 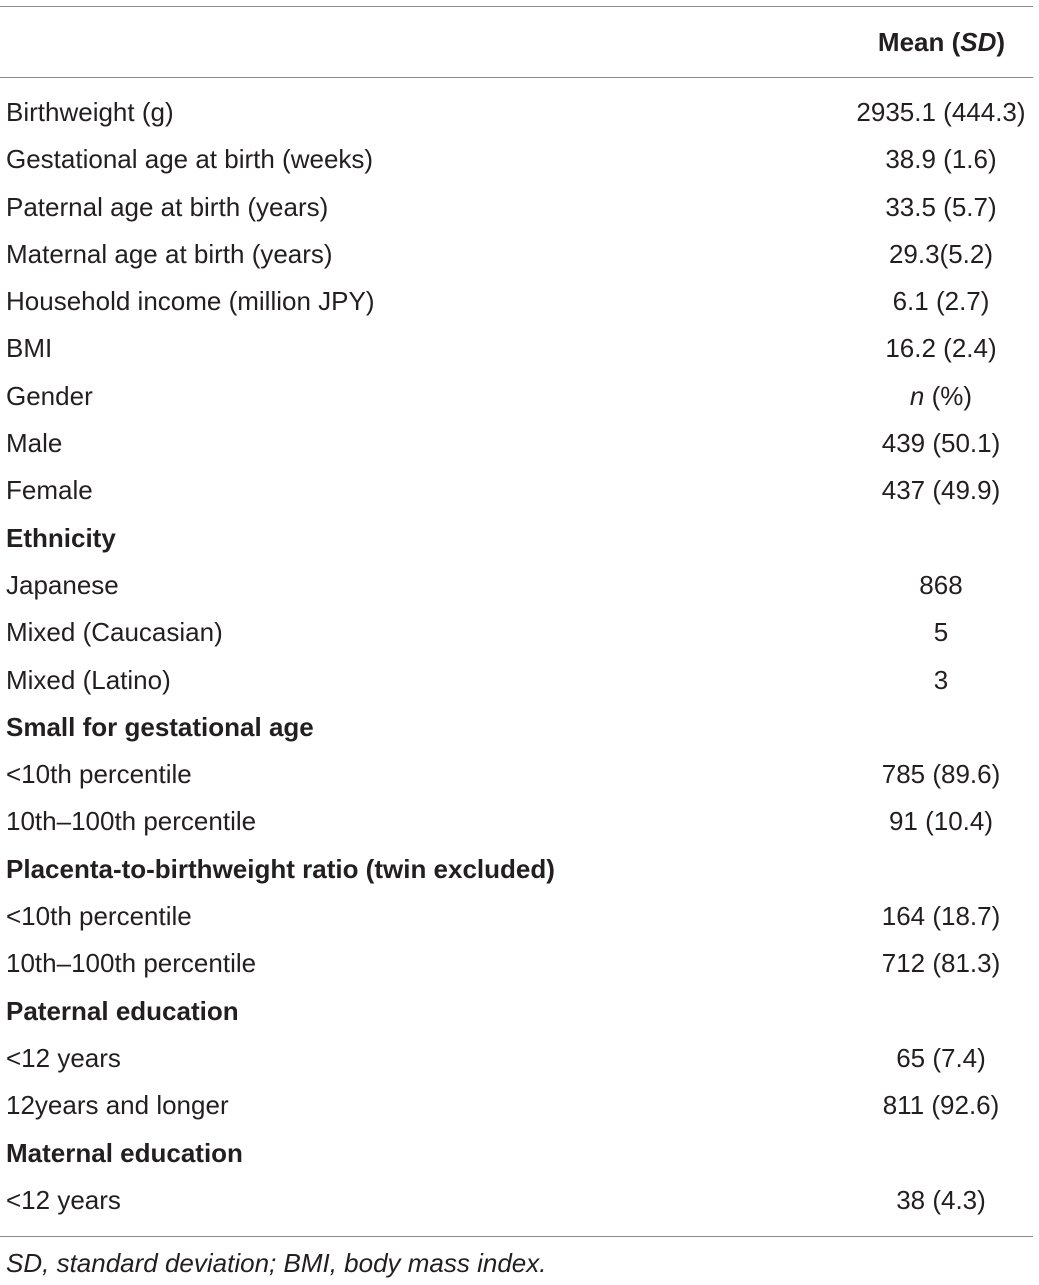 I want to click on row-value: 6.1 (2.7), so click(x=941, y=301).